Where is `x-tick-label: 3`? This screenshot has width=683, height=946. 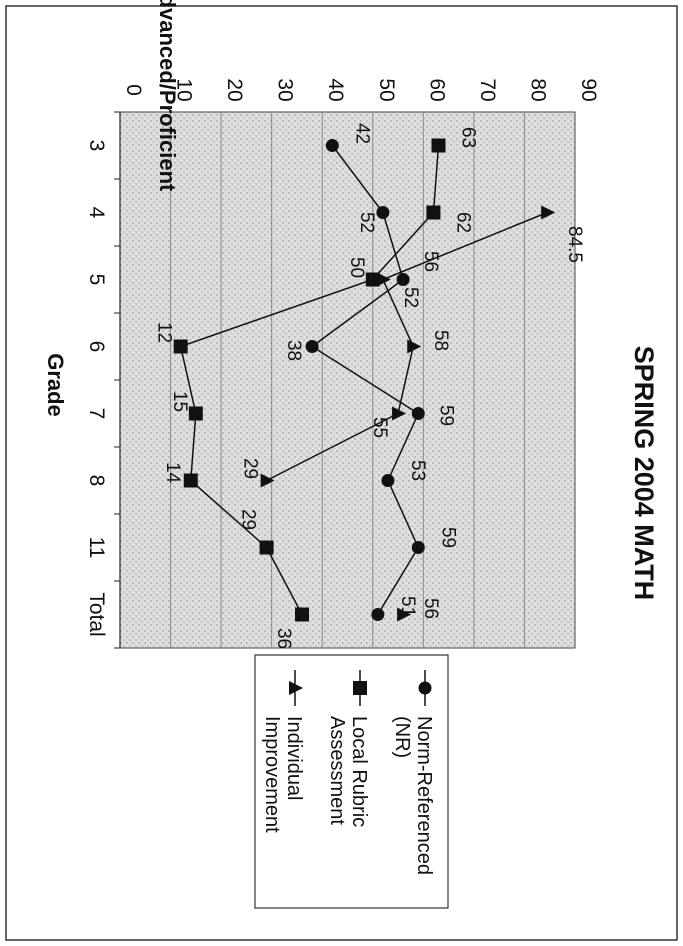 x-tick-label: 3 is located at coordinates (96, 146).